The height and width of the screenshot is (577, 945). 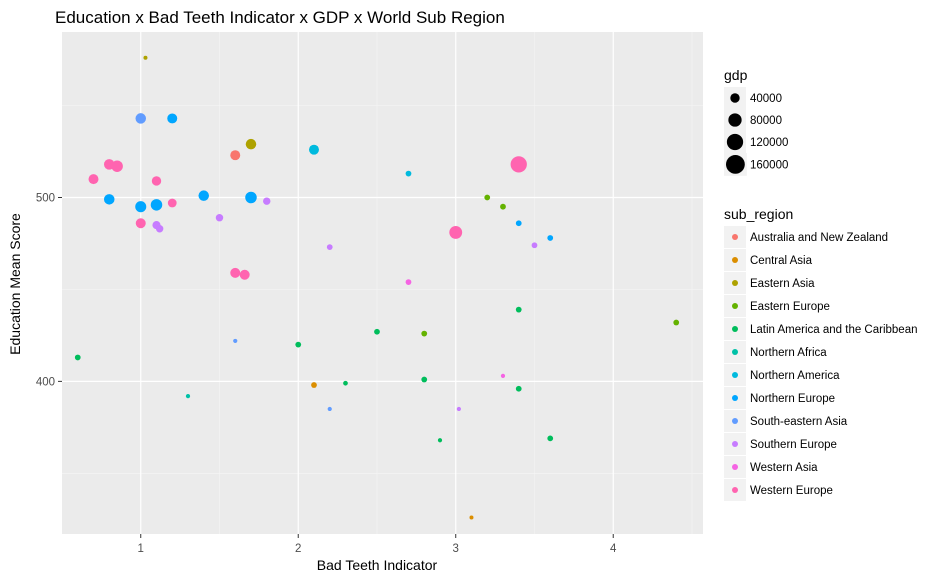 What do you see at coordinates (795, 376) in the screenshot?
I see `color-legend-label: Northern America` at bounding box center [795, 376].